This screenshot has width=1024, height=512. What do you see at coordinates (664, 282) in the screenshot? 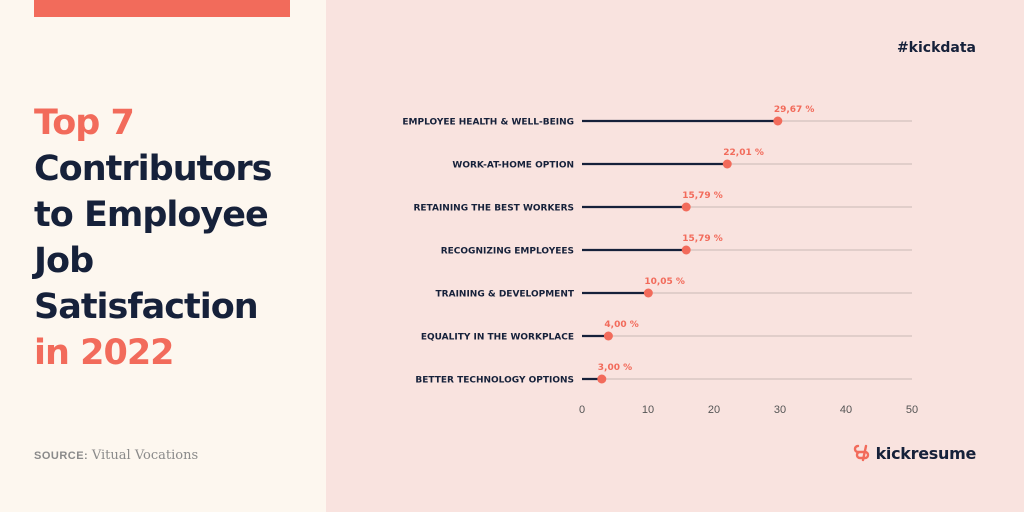
I see `value-label: 10,05 %` at bounding box center [664, 282].